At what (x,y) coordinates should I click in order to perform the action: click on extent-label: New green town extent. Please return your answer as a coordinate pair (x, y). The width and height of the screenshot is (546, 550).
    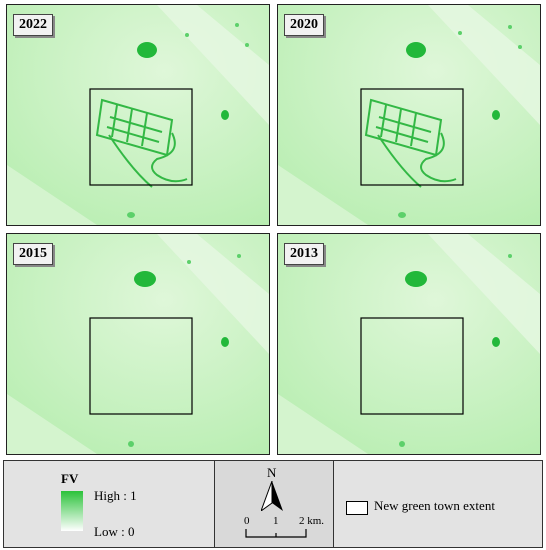
    Looking at the image, I should click on (434, 505).